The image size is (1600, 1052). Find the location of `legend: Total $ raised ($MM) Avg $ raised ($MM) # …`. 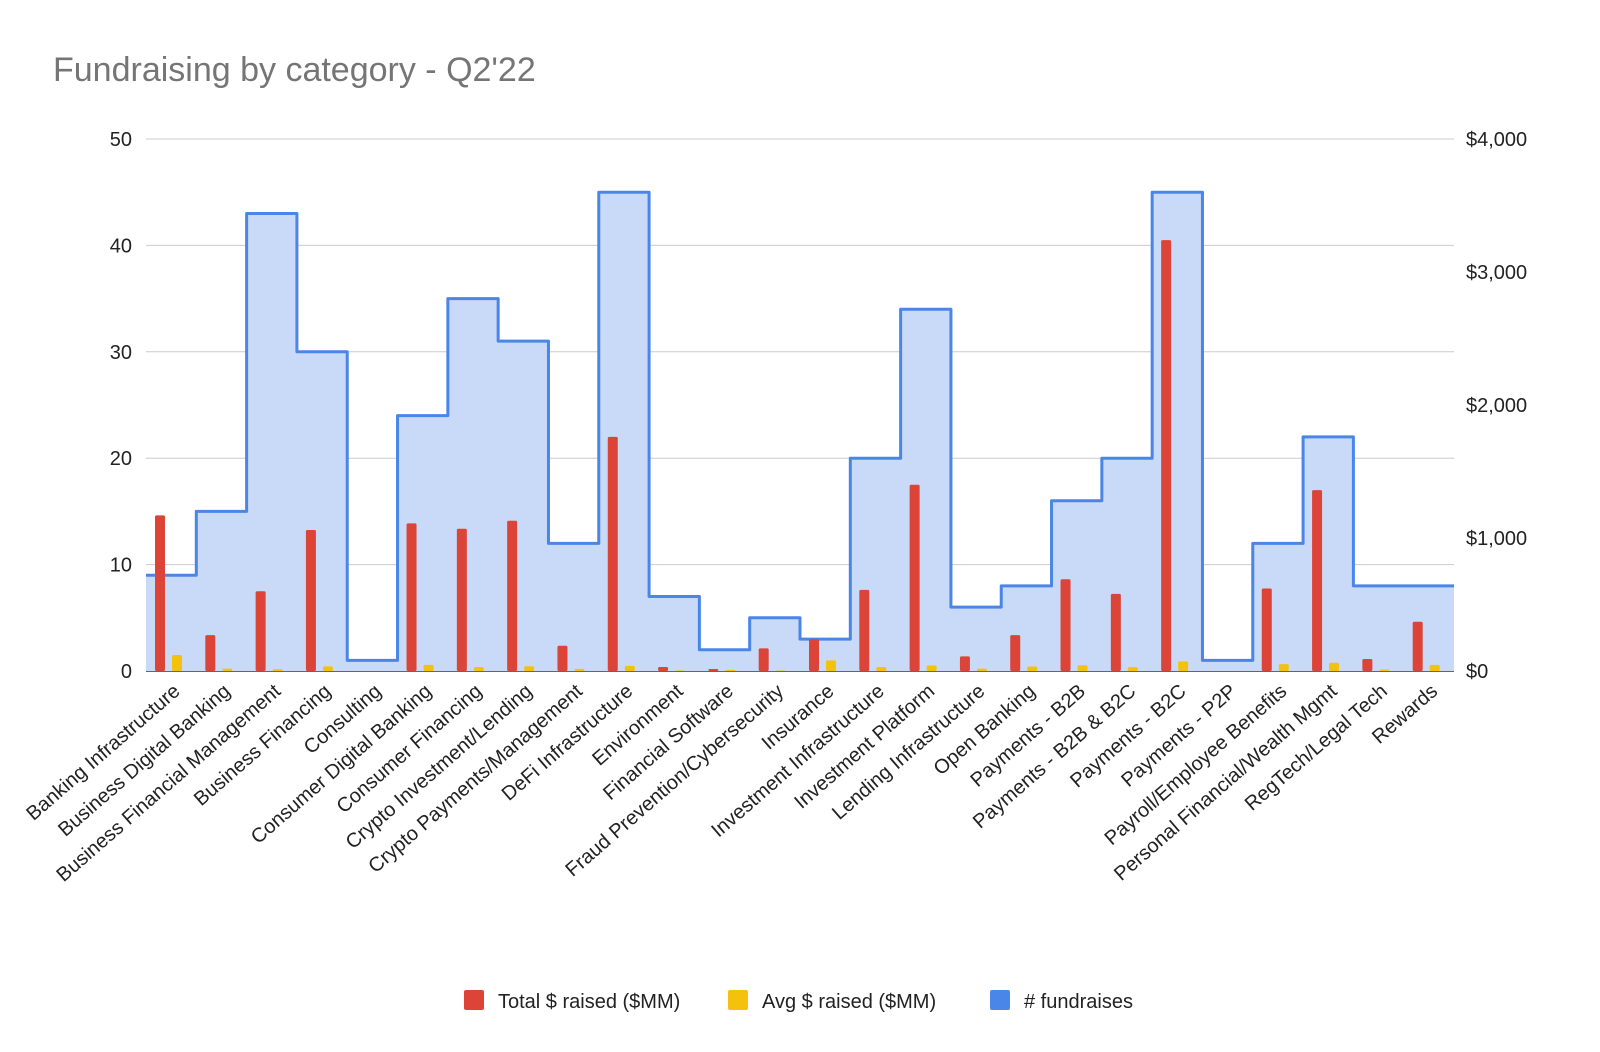

legend: Total $ raised ($MM) Avg $ raised ($MM) # … is located at coordinates (798, 1001).